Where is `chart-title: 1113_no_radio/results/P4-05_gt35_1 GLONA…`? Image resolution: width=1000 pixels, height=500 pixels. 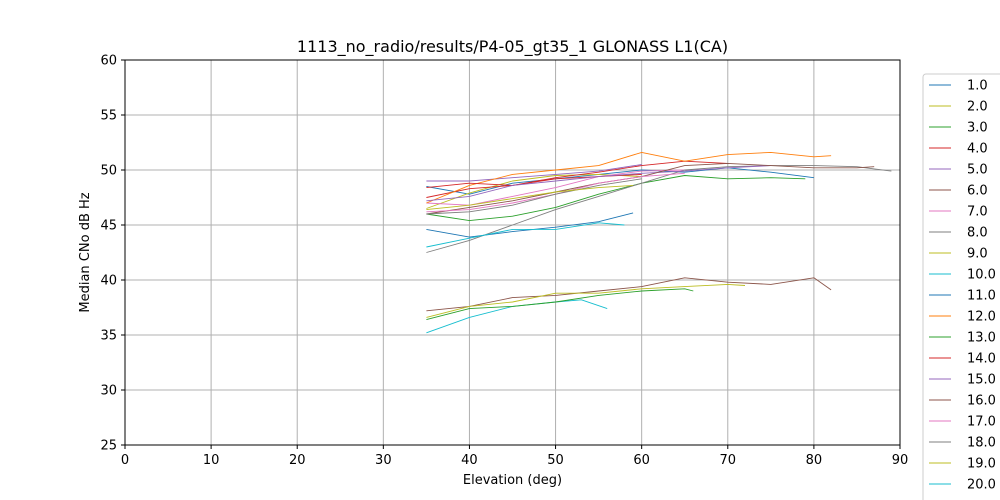
chart-title: 1113_no_radio/results/P4-05_gt35_1 GLONA… is located at coordinates (512, 47).